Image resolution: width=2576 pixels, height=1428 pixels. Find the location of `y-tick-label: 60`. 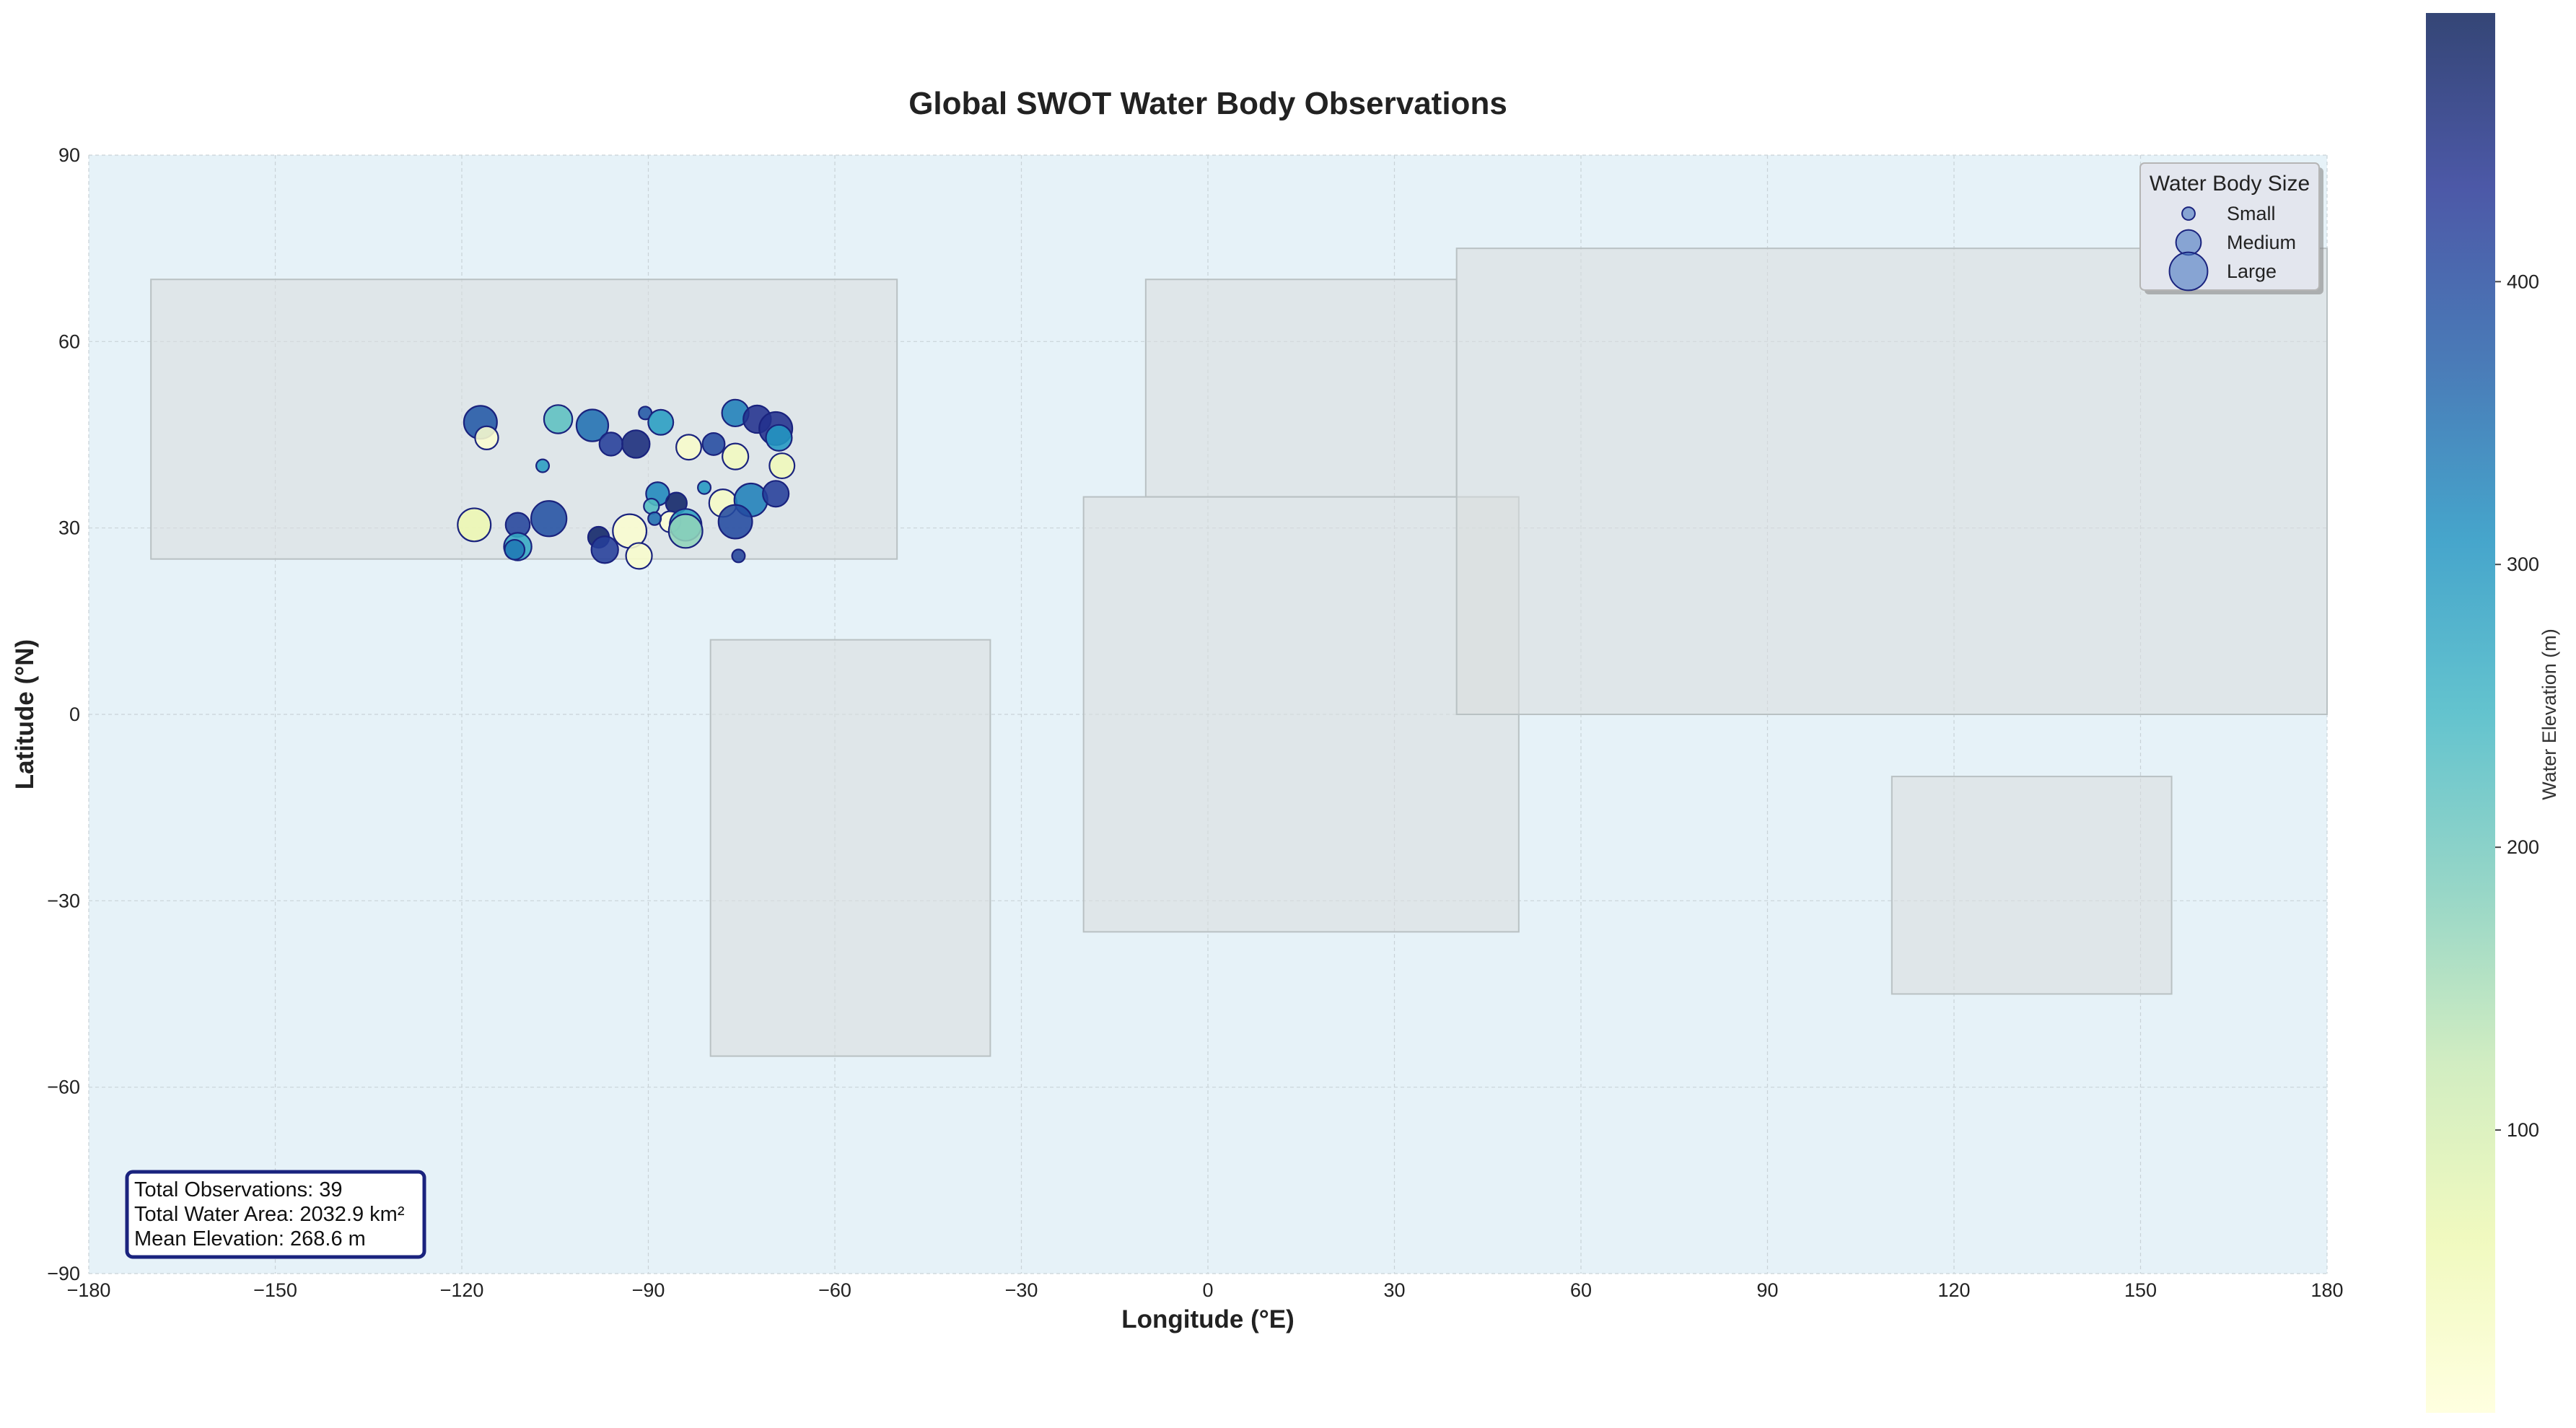

y-tick-label: 60 is located at coordinates (69, 341).